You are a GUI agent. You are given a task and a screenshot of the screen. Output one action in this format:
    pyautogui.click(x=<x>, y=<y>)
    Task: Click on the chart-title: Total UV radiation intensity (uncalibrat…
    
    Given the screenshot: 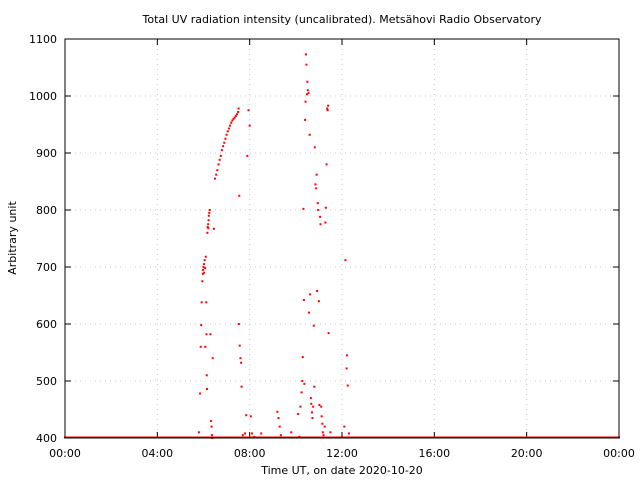 What is the action you would take?
    pyautogui.click(x=342, y=19)
    